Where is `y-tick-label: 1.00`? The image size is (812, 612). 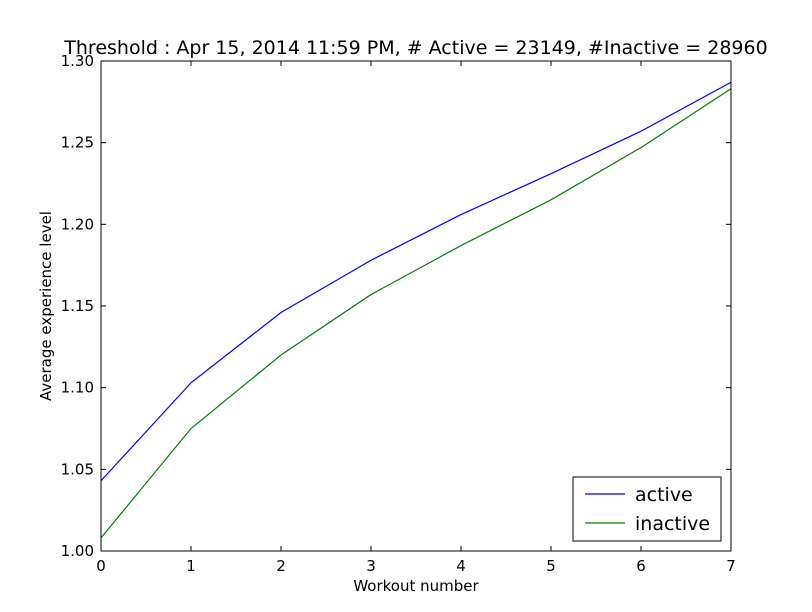 y-tick-label: 1.00 is located at coordinates (77, 551).